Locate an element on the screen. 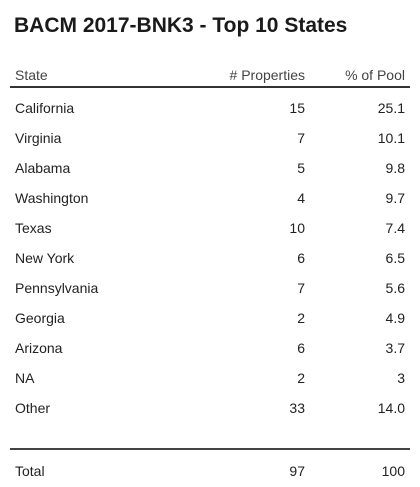 This screenshot has width=420, height=487. header-pct-of-pool: % of Pool is located at coordinates (375, 75).